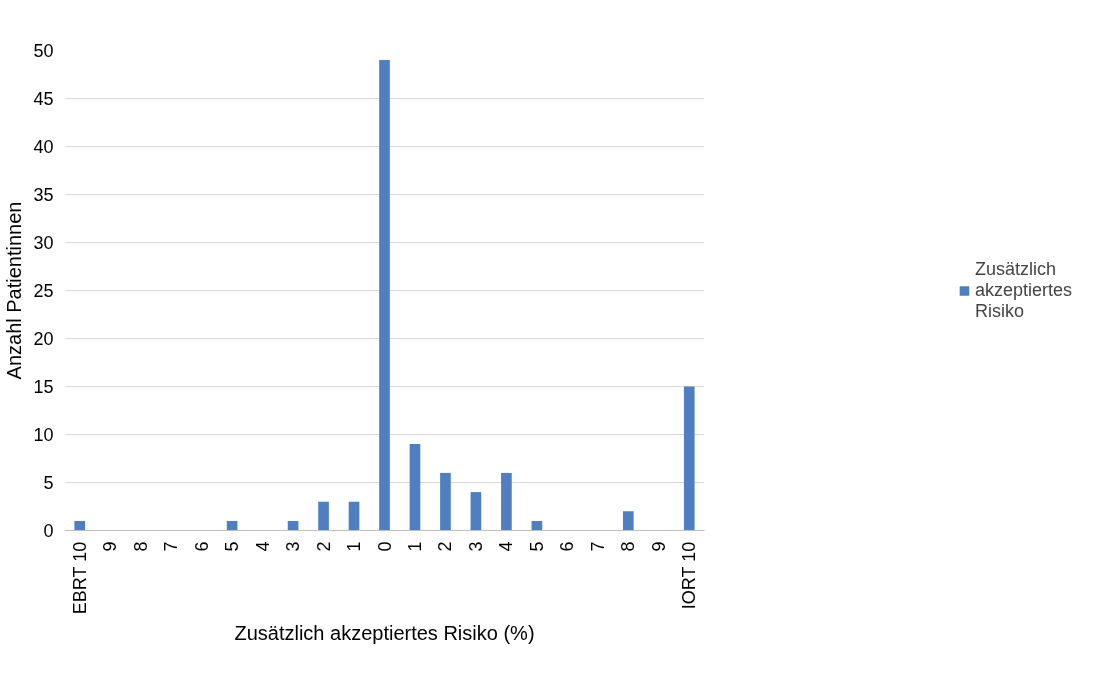 The image size is (1094, 684). What do you see at coordinates (43, 243) in the screenshot?
I see `y-tick-label: 30` at bounding box center [43, 243].